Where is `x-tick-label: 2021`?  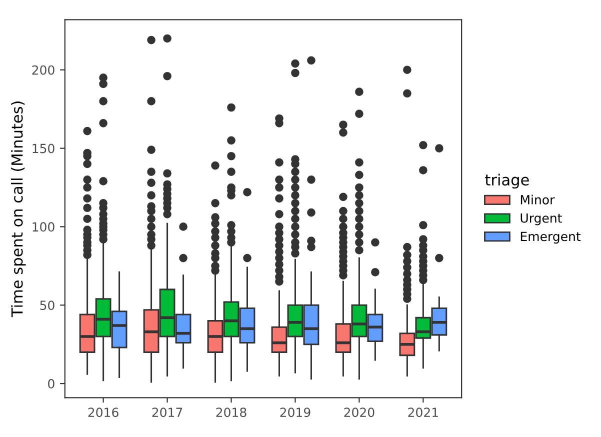
x-tick-label: 2021 is located at coordinates (423, 413).